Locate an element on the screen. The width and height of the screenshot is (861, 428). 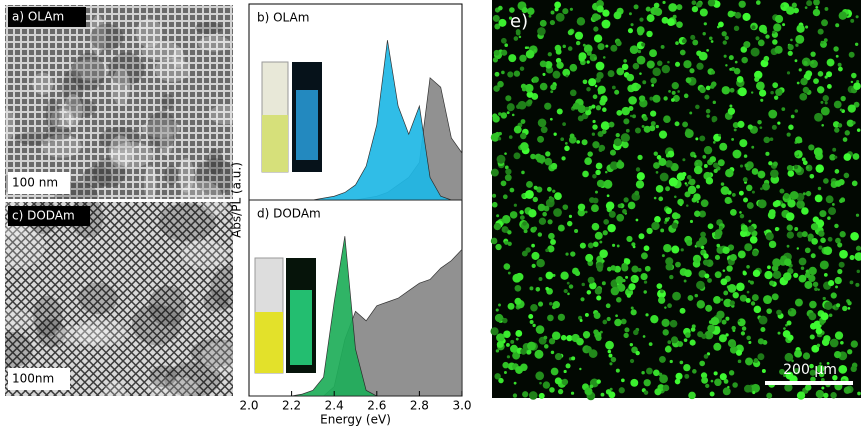
x-tick-label: 3.0 is located at coordinates (461, 406).